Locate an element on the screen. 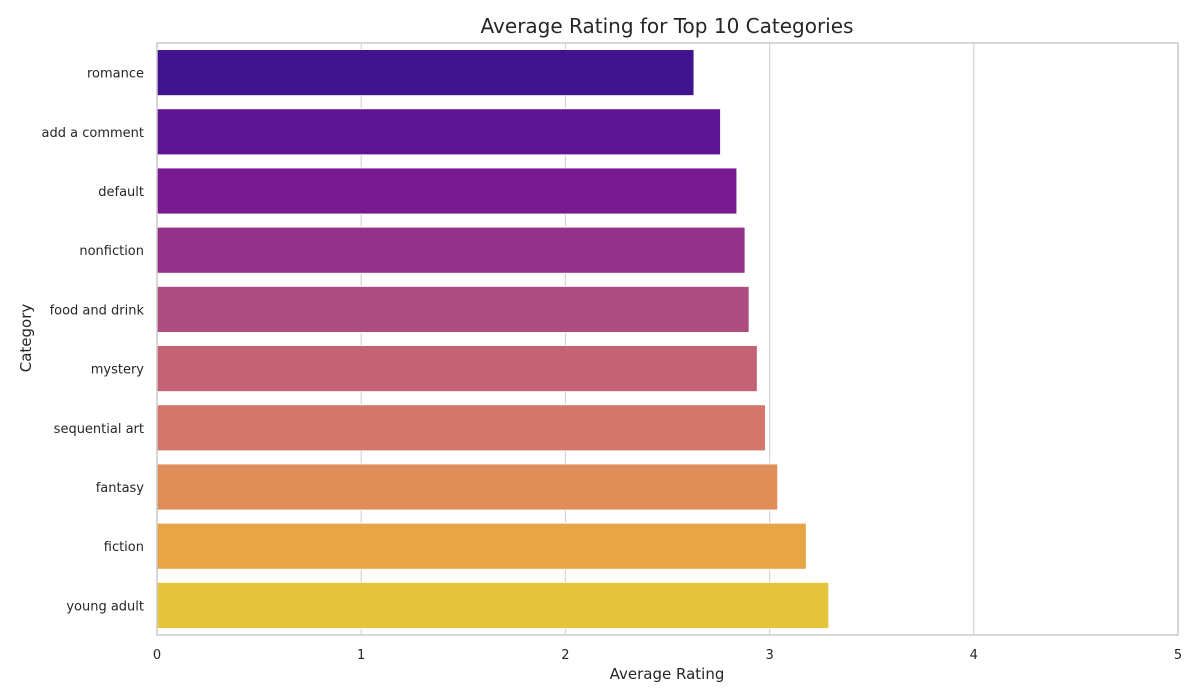 The height and width of the screenshot is (700, 1200). bar-default is located at coordinates (447, 191).